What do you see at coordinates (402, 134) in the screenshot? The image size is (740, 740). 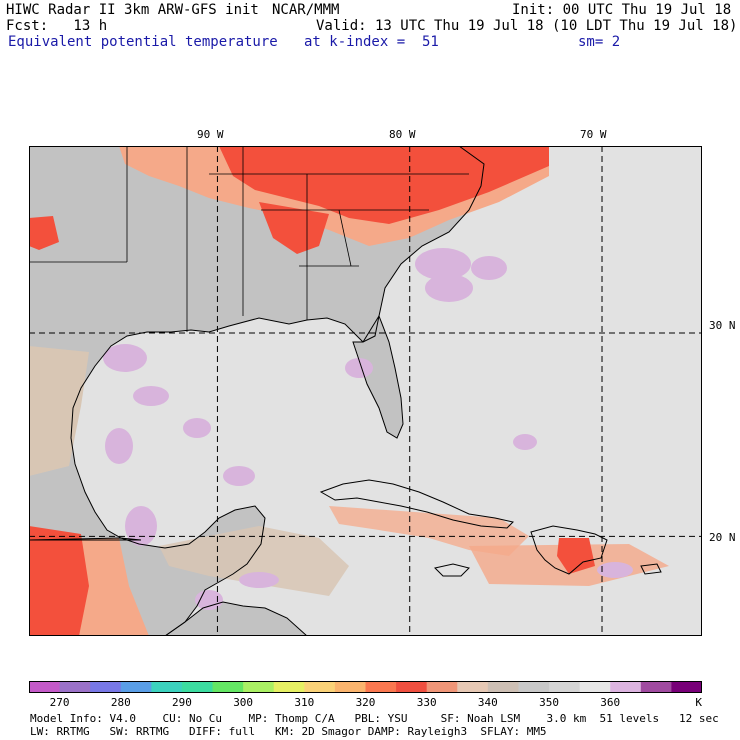 I see `lon-label-80w: 80 W` at bounding box center [402, 134].